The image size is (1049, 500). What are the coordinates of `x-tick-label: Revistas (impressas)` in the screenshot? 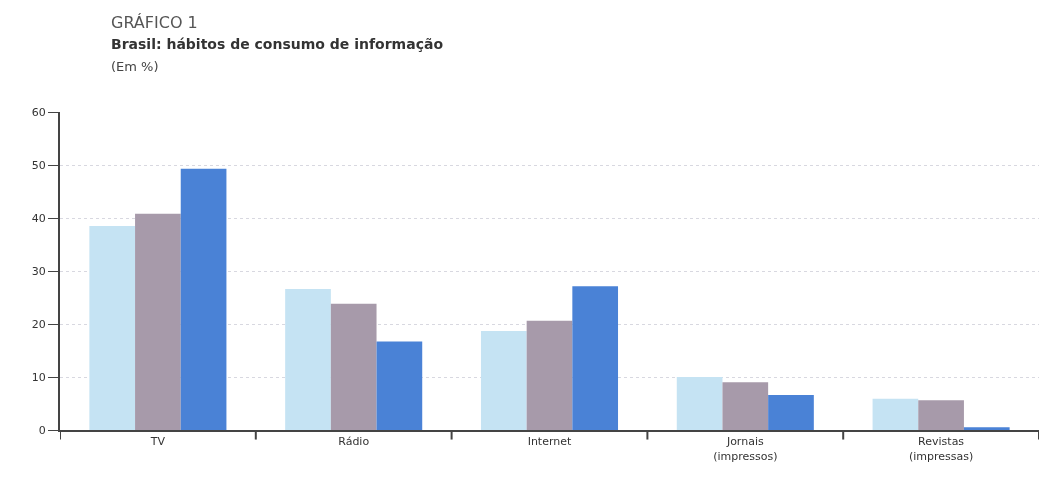 It's located at (941, 449).